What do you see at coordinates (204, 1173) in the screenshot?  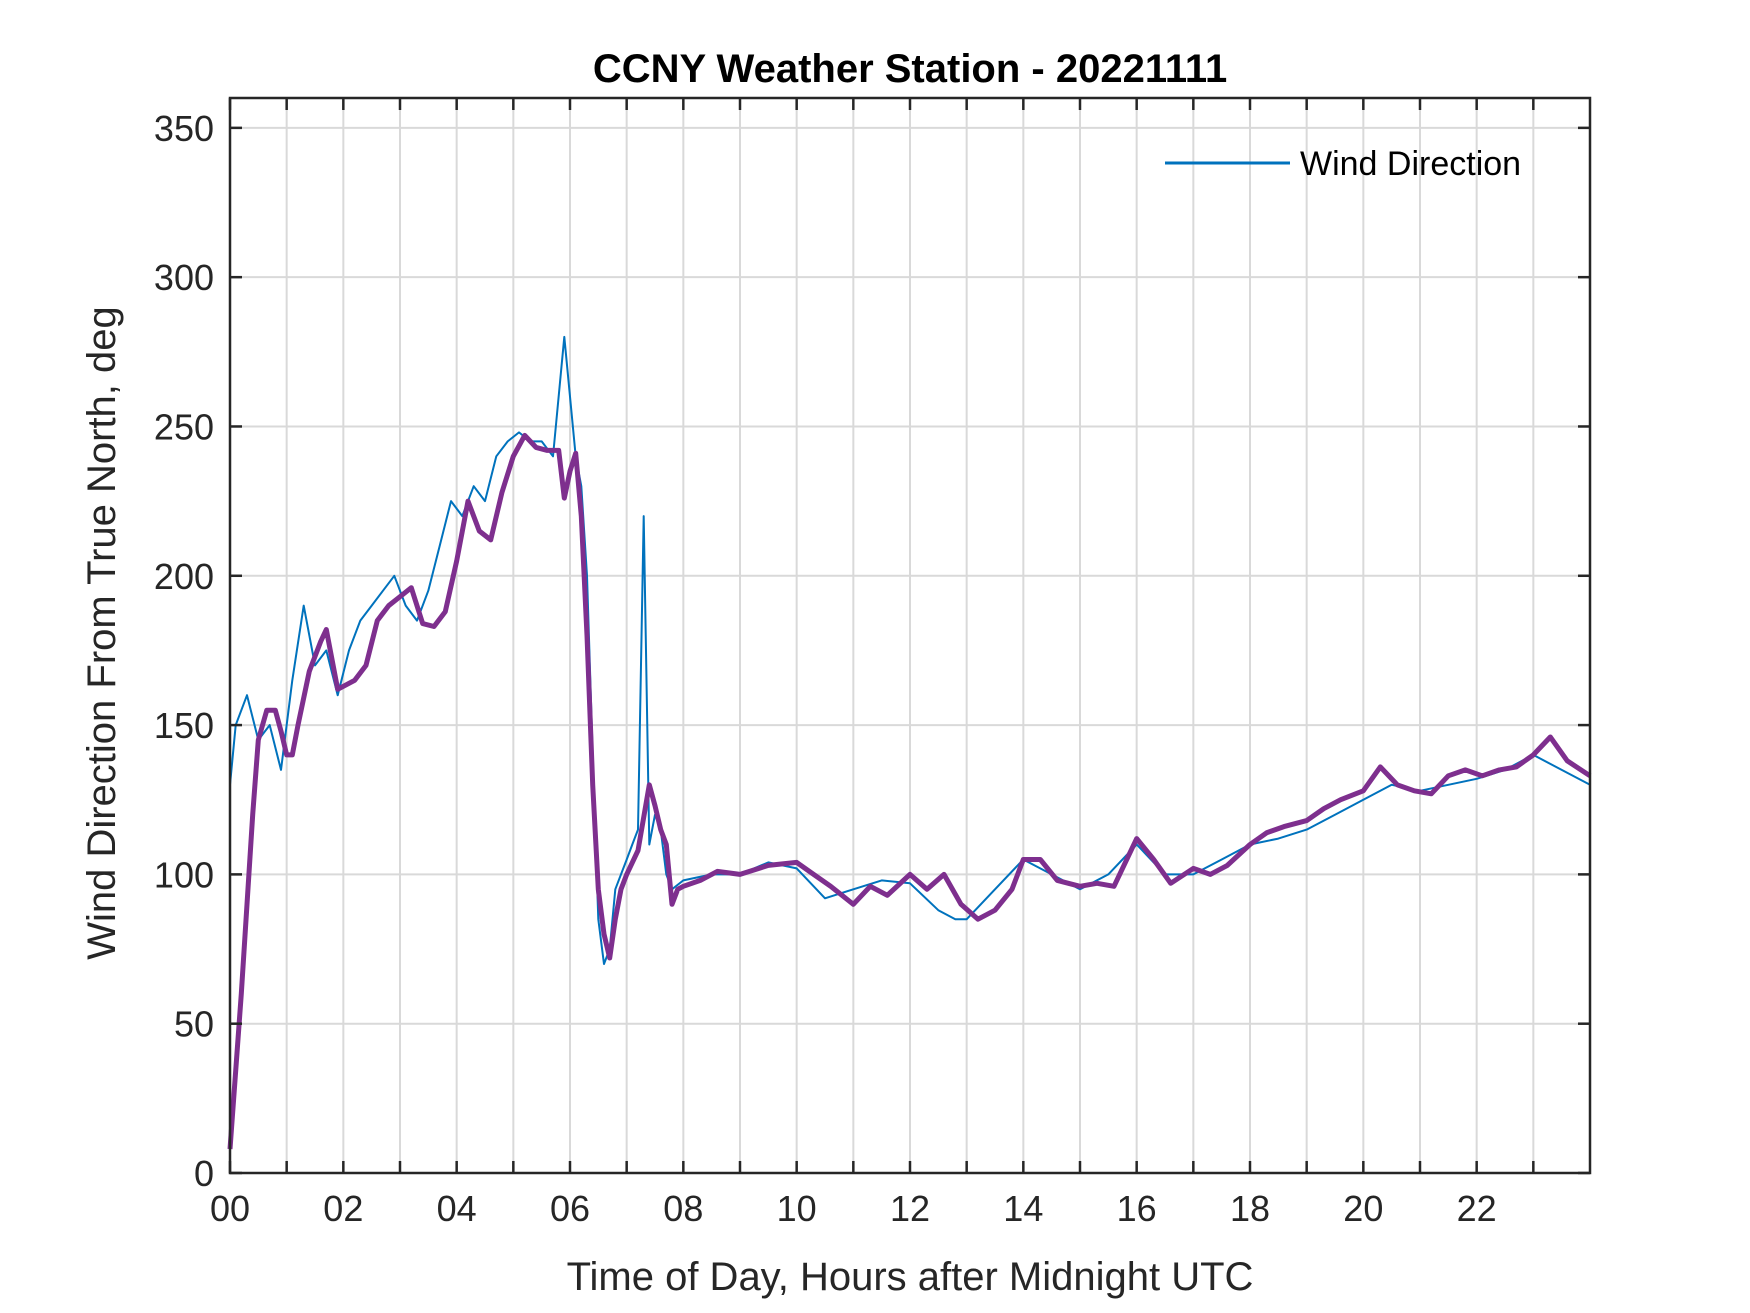 I see `y-tick-label: 0` at bounding box center [204, 1173].